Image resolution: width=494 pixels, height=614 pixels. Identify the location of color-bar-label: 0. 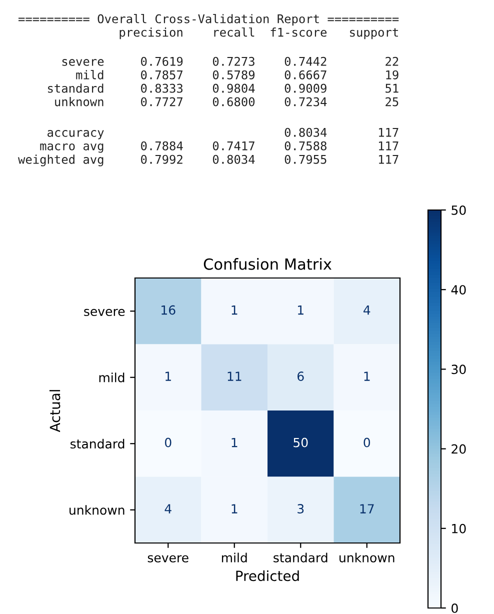
(455, 608).